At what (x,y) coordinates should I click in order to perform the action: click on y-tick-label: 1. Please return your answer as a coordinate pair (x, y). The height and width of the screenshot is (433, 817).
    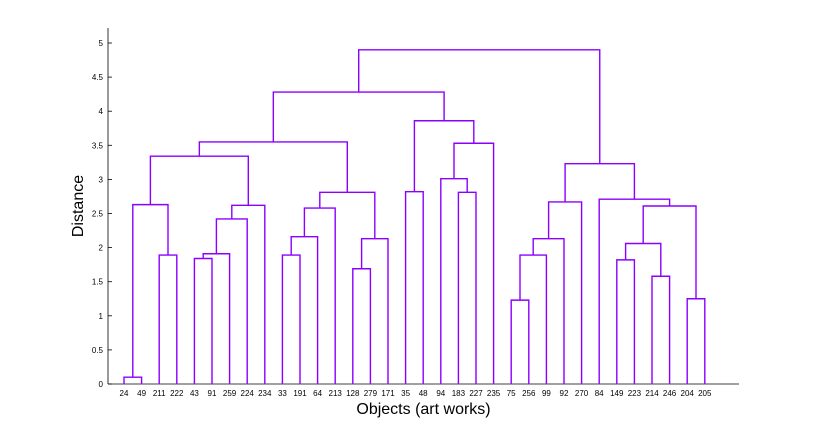
    Looking at the image, I should click on (101, 316).